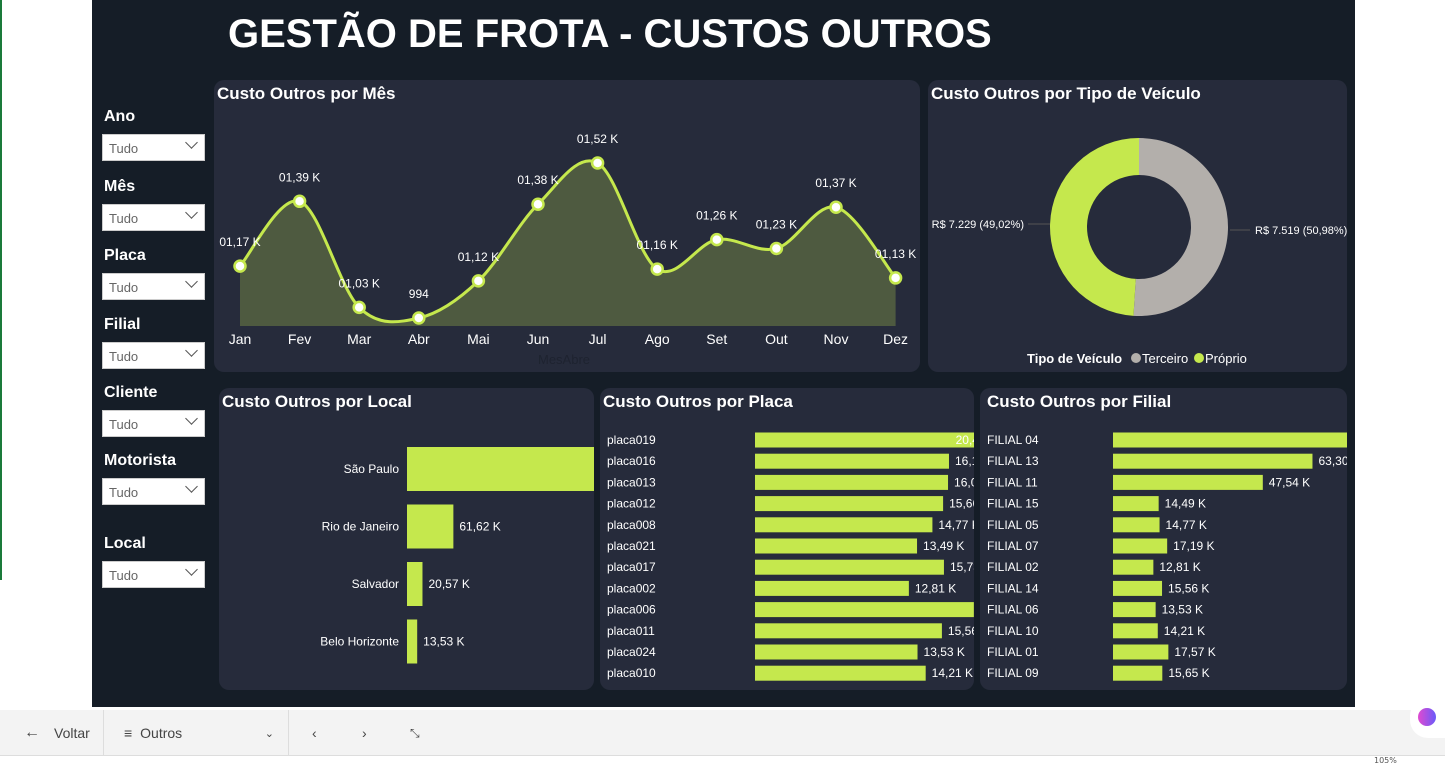 This screenshot has width=1445, height=767. What do you see at coordinates (128, 733) in the screenshot?
I see `list-icon: ≡` at bounding box center [128, 733].